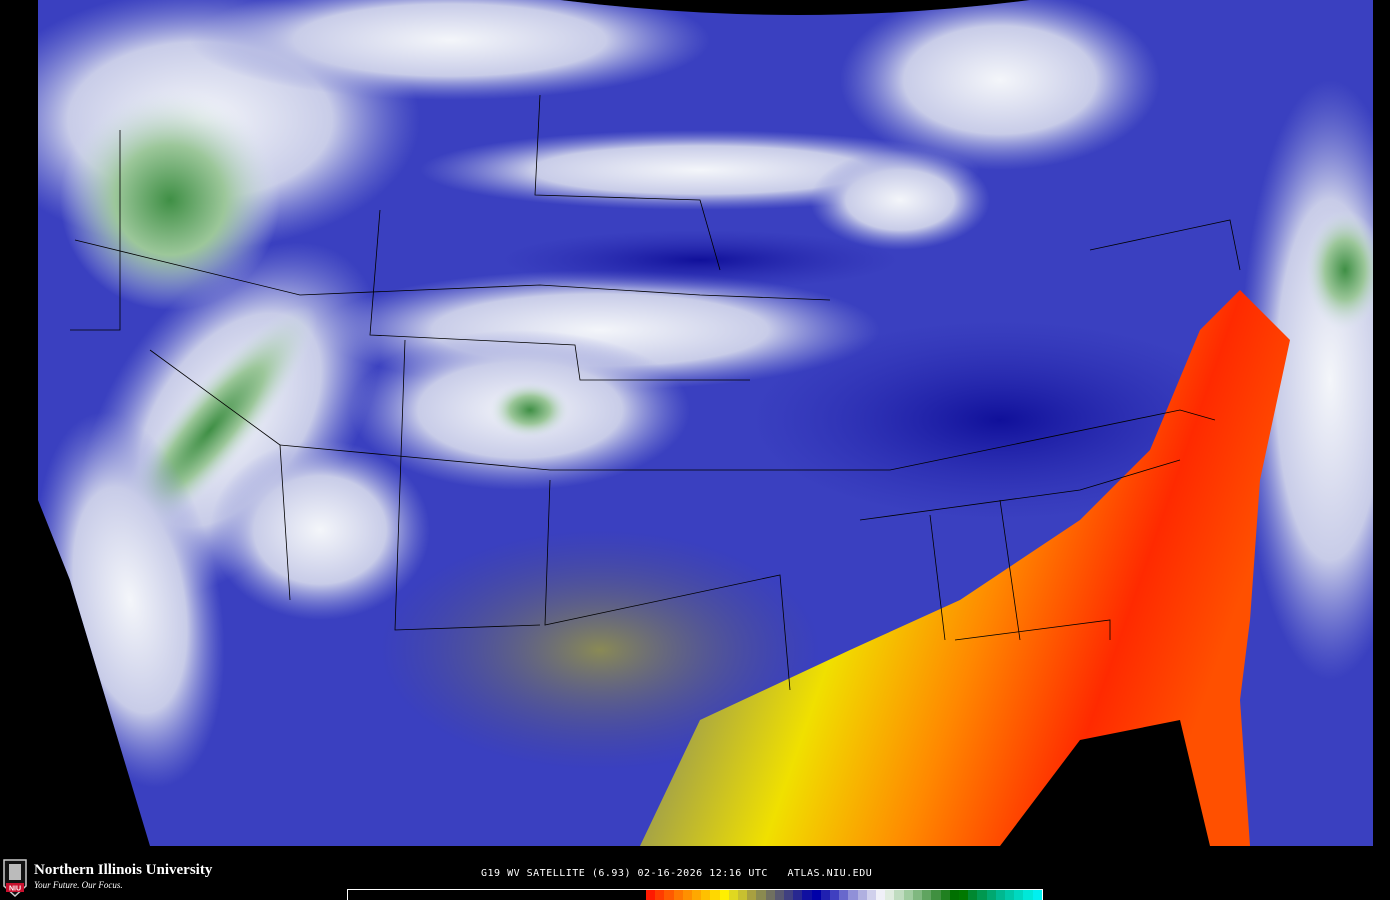 Image resolution: width=1390 pixels, height=900 pixels. I want to click on colorbar-blank, so click(497, 895).